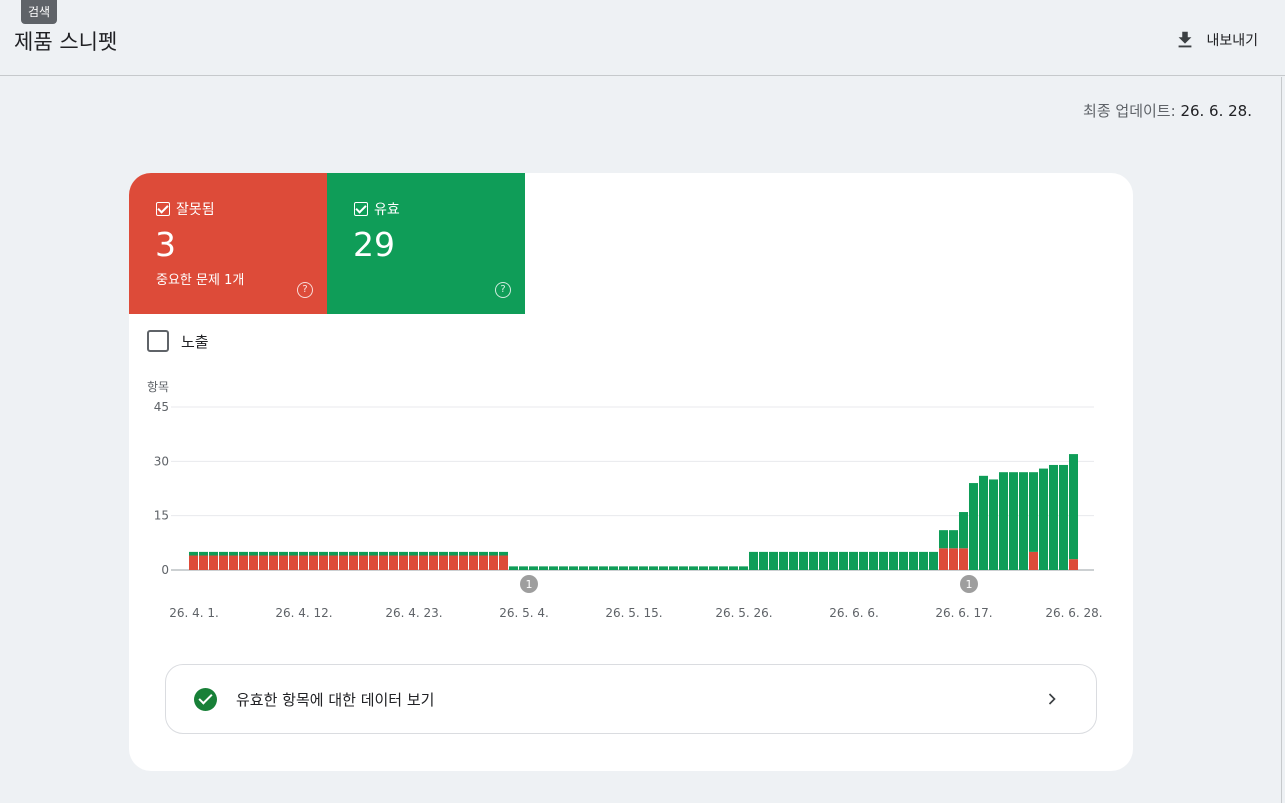 The image size is (1285, 803). I want to click on tile-valid: 유효 29 ?, so click(426, 243).